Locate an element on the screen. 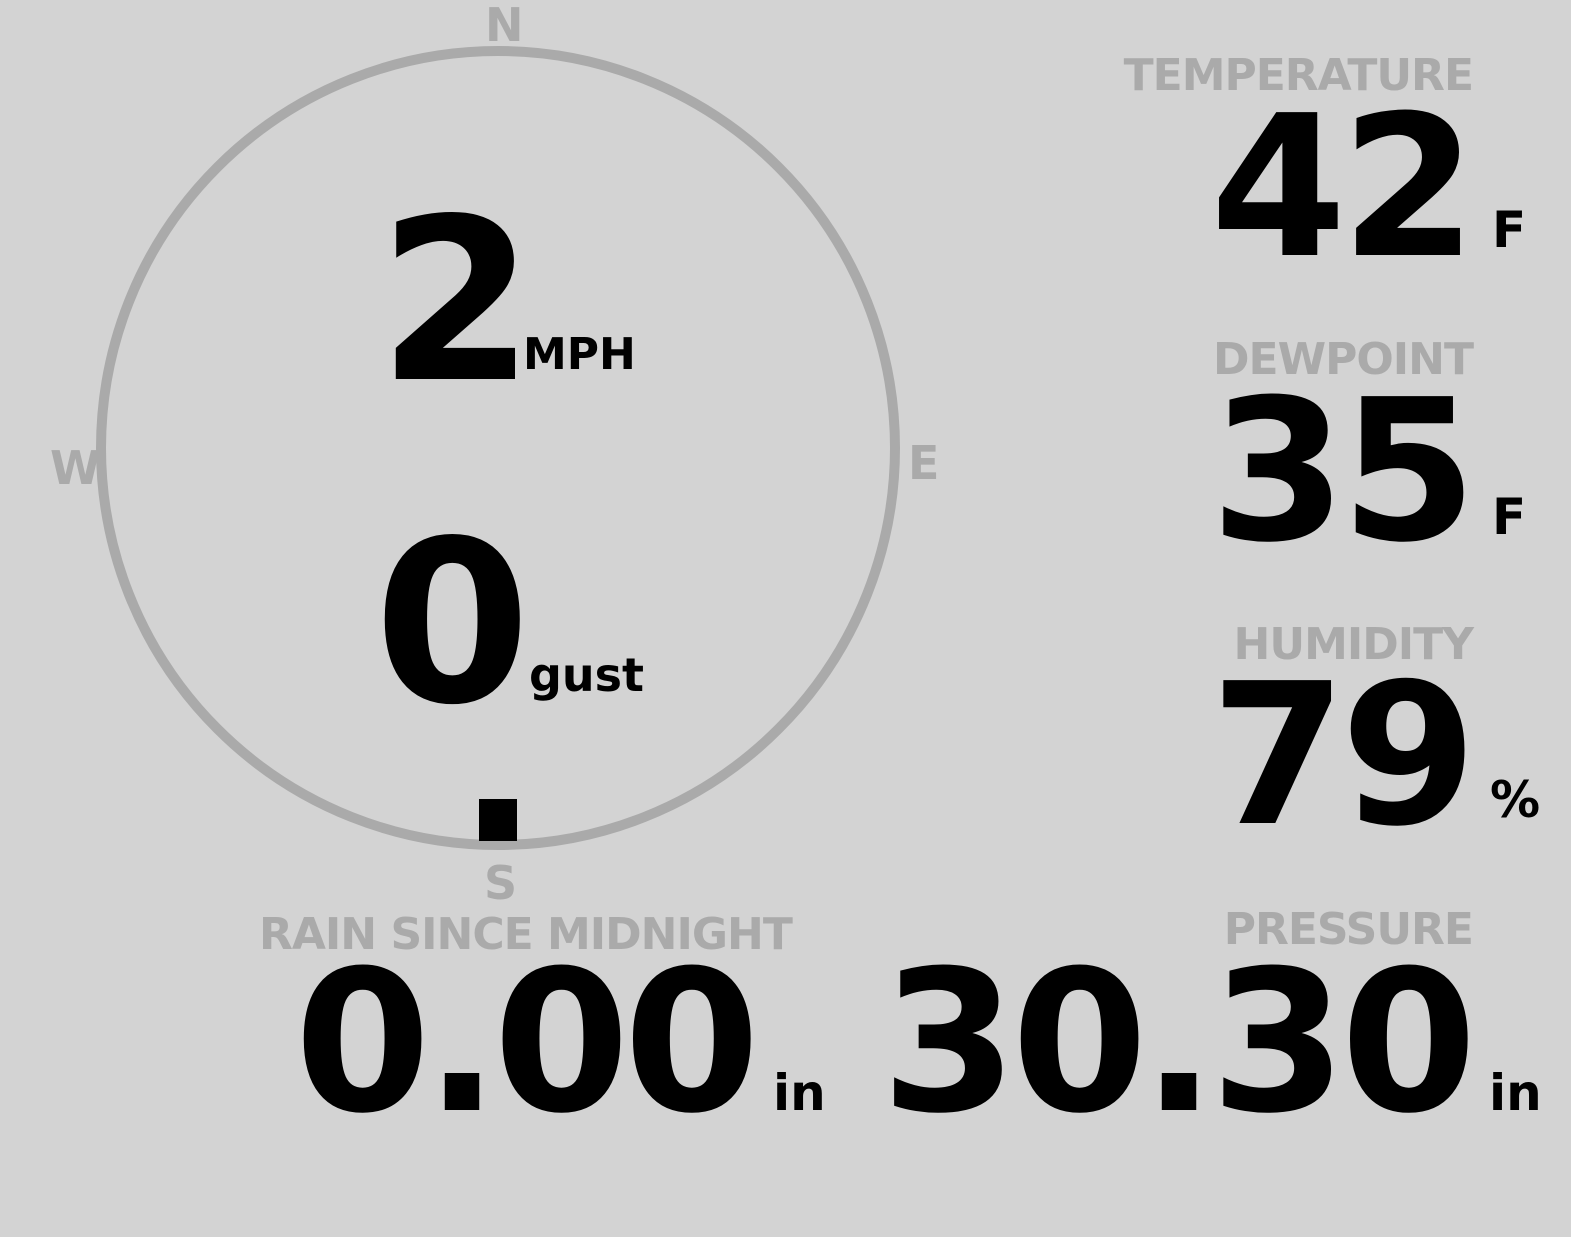  temperature-unit: F is located at coordinates (1509, 230).